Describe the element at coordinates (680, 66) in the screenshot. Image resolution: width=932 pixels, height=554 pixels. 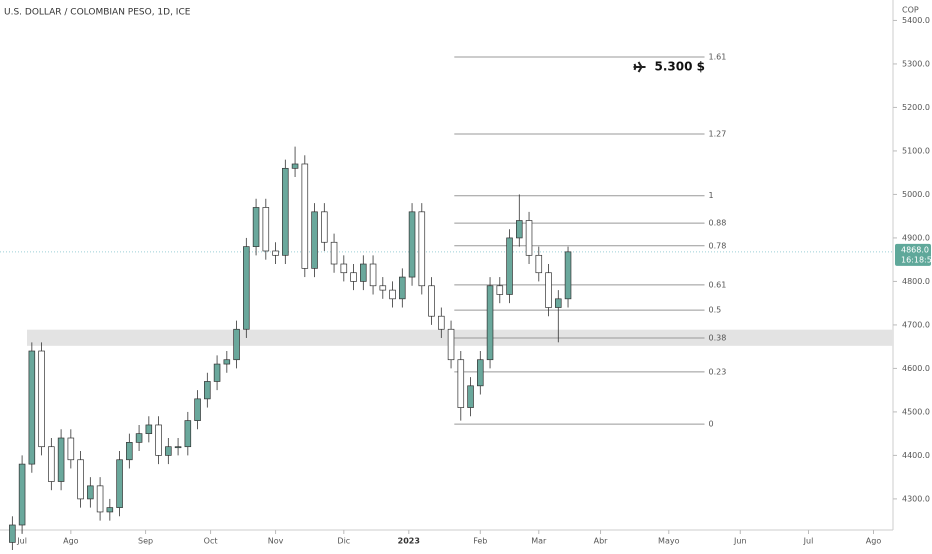
I see `annotation-text: 5.300 $` at that location.